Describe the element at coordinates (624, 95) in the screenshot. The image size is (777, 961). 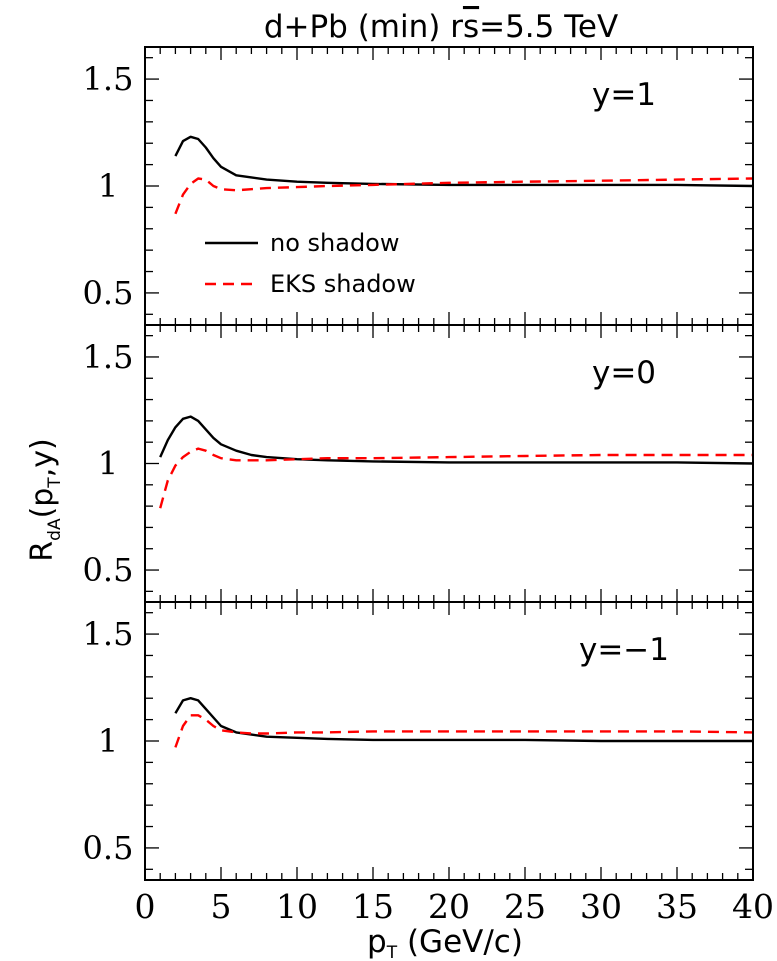
I see `panel-label: y=1` at that location.